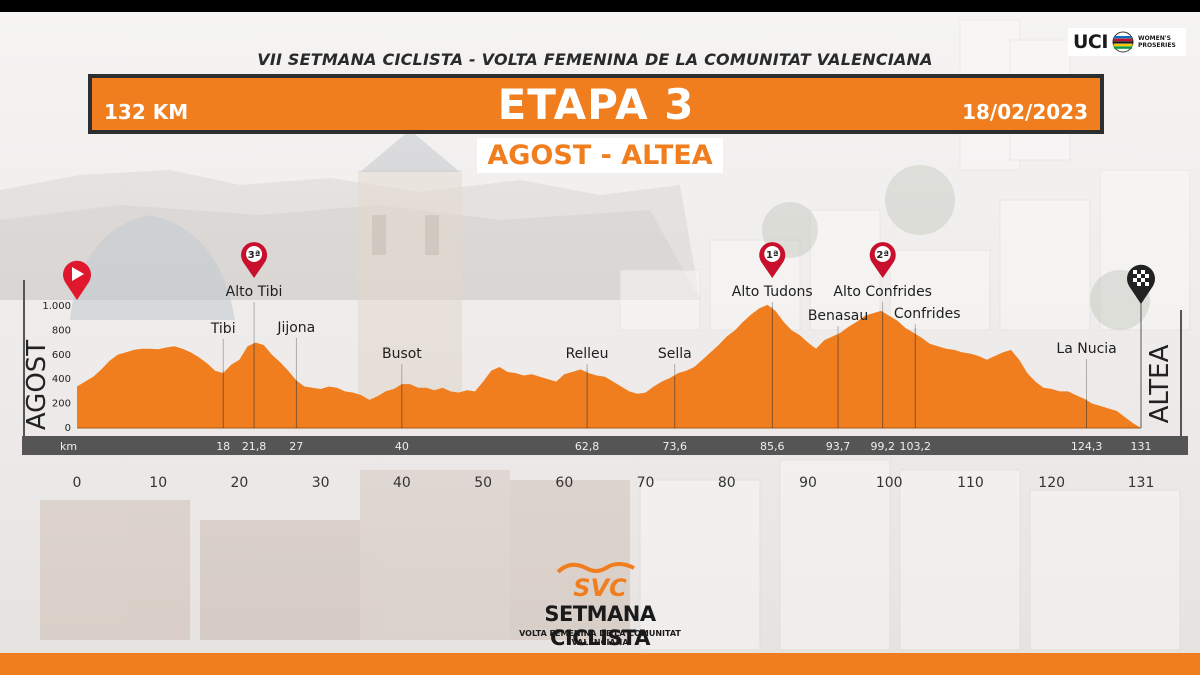 This screenshot has height=675, width=1200. Describe the element at coordinates (889, 483) in the screenshot. I see `x-tick-label: 100` at that location.